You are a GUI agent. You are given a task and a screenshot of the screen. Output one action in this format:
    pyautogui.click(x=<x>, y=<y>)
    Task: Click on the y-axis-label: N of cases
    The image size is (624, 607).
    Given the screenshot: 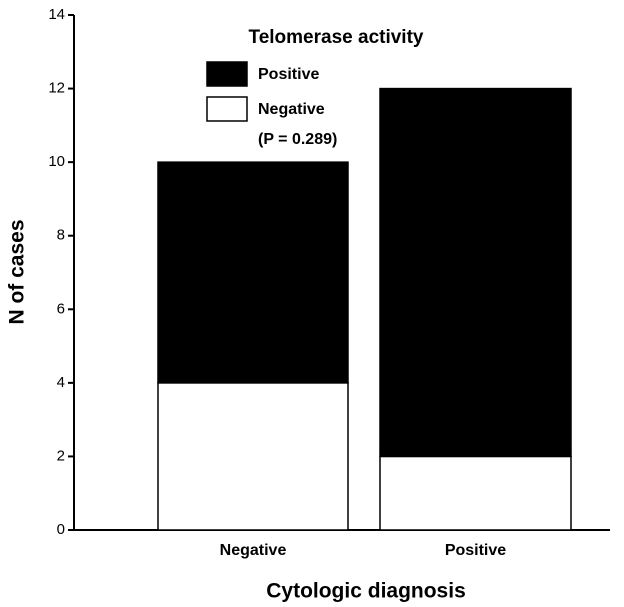 What is the action you would take?
    pyautogui.click(x=17, y=271)
    